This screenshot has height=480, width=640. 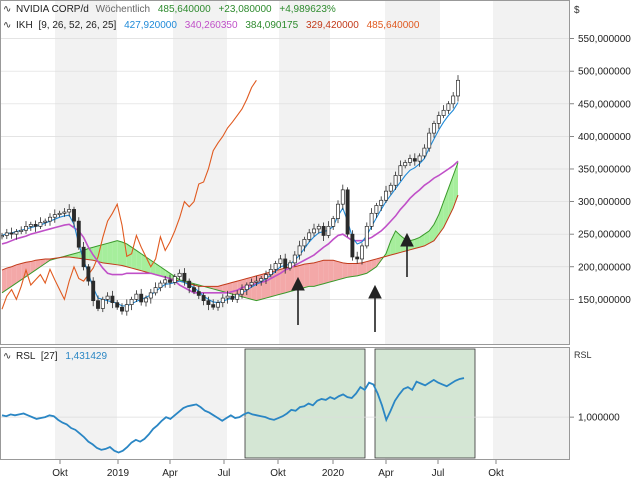 What do you see at coordinates (118, 473) in the screenshot?
I see `x-tick-label: 2019` at bounding box center [118, 473].